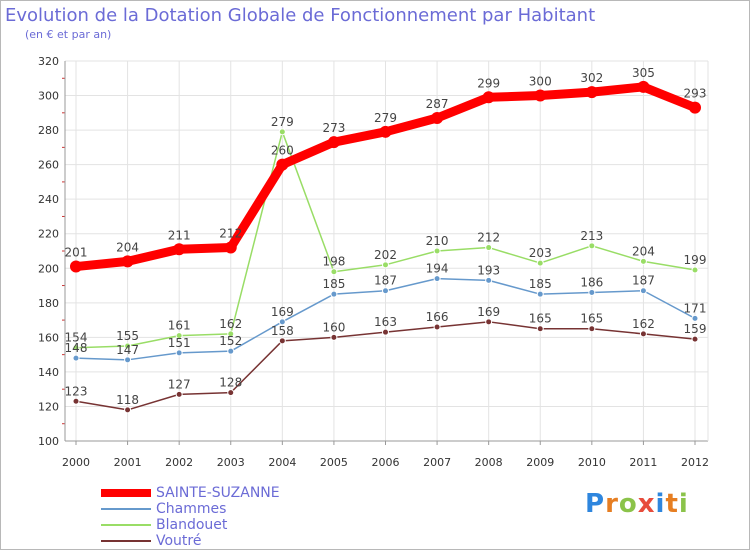  I want to click on data-label: 203, so click(540, 253).